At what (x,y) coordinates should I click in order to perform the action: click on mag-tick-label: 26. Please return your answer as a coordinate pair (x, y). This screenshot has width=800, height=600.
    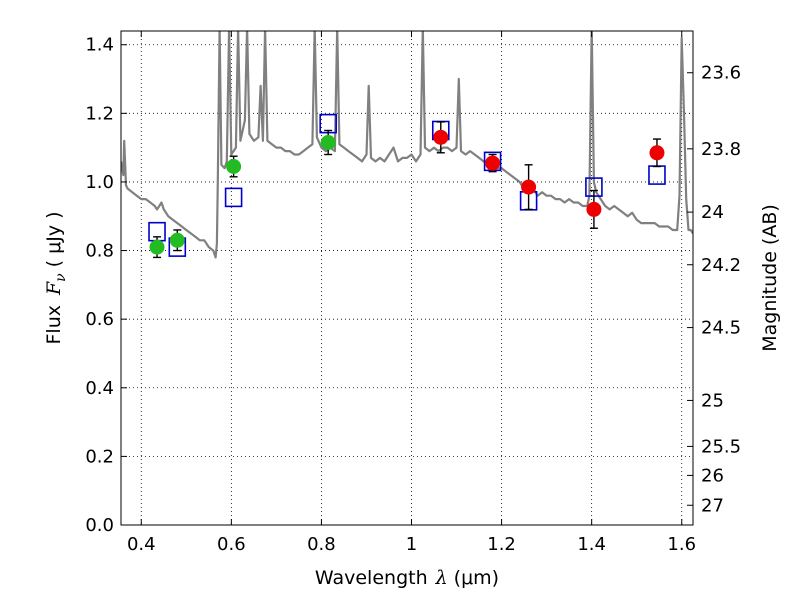
    Looking at the image, I should click on (712, 475).